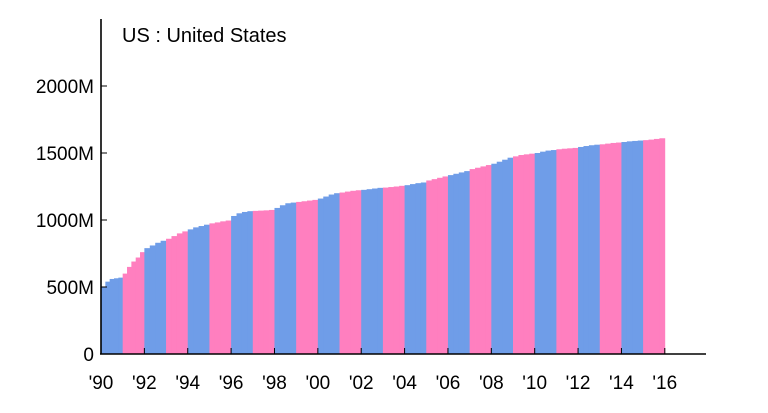 This screenshot has width=768, height=413. I want to click on x-tick-label: '06, so click(448, 383).